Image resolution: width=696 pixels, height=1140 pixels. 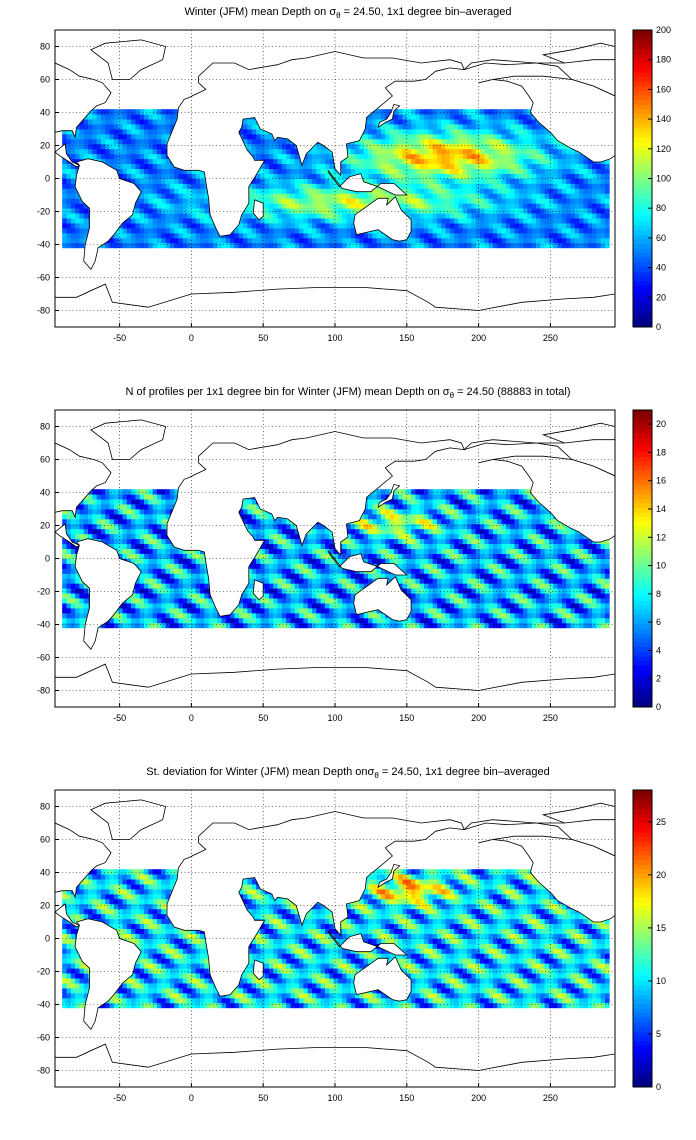 What do you see at coordinates (661, 268) in the screenshot?
I see `colorbar-tick-label: 40` at bounding box center [661, 268].